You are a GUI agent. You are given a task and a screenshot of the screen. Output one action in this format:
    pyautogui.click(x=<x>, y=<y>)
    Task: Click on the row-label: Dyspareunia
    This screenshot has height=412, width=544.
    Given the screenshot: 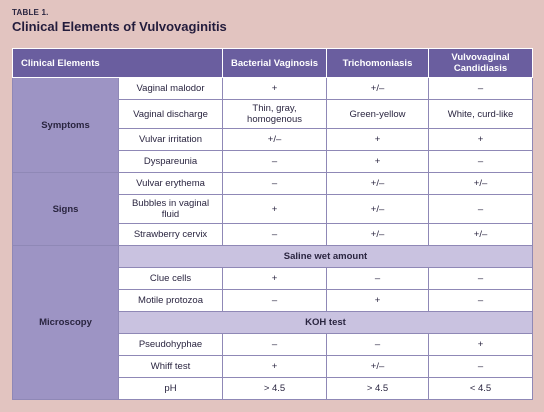 What is the action you would take?
    pyautogui.click(x=170, y=161)
    